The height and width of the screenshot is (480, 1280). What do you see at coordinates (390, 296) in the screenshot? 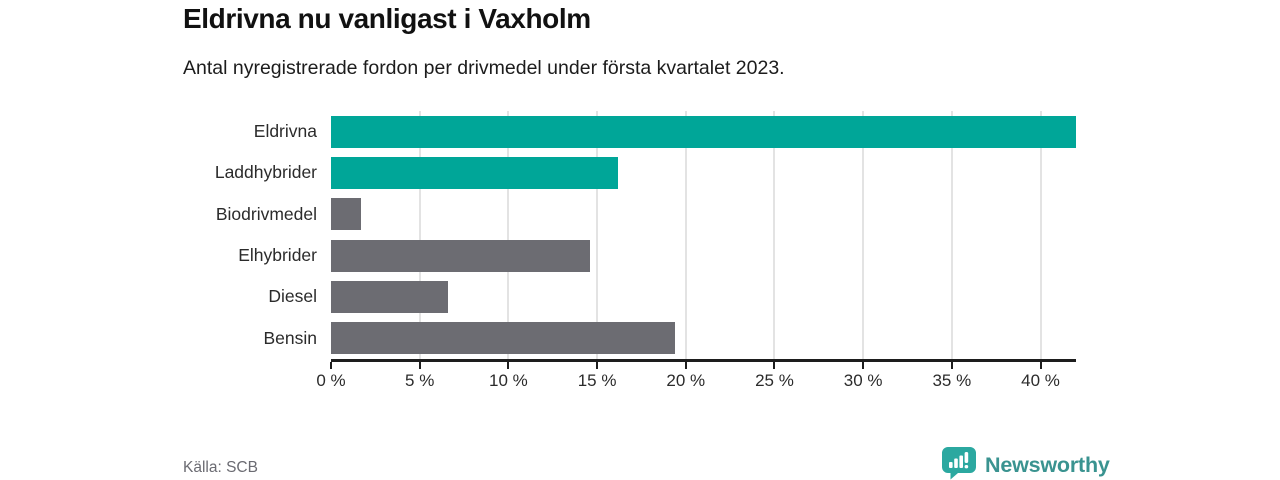
I see `bar-diesel` at bounding box center [390, 296].